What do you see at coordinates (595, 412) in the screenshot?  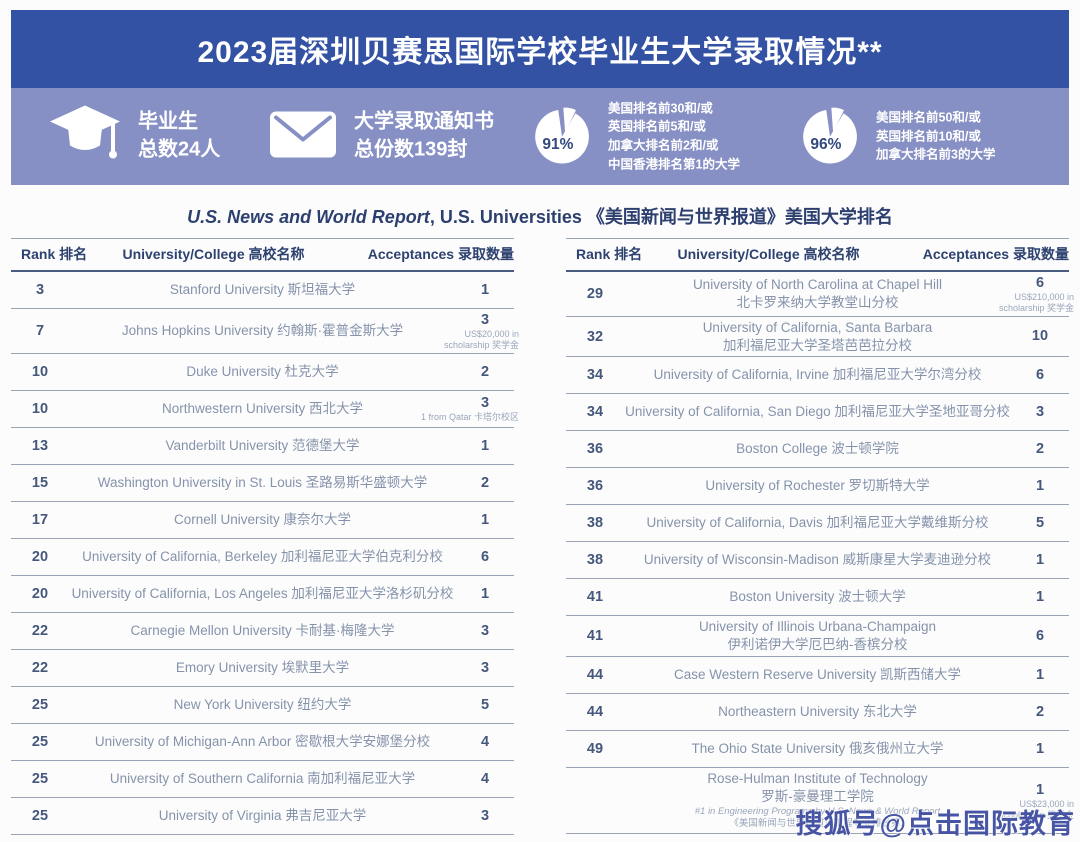 I see `rank-cell: 34` at bounding box center [595, 412].